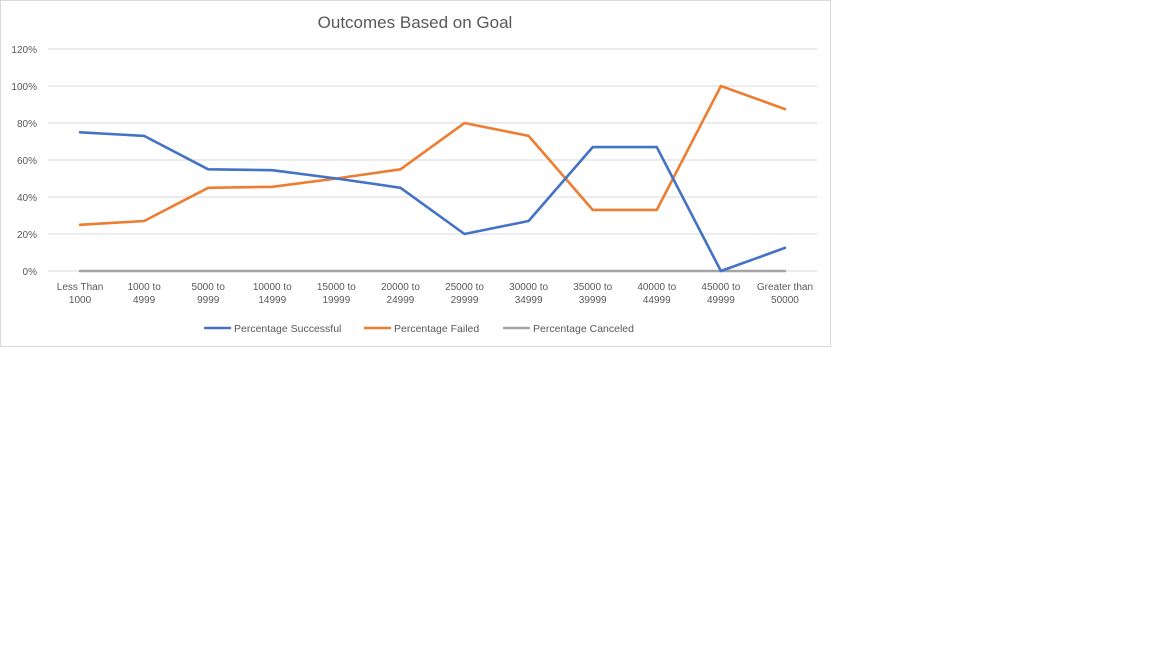 This screenshot has height=648, width=1152. What do you see at coordinates (583, 329) in the screenshot?
I see `legend-label: Percentage Canceled` at bounding box center [583, 329].